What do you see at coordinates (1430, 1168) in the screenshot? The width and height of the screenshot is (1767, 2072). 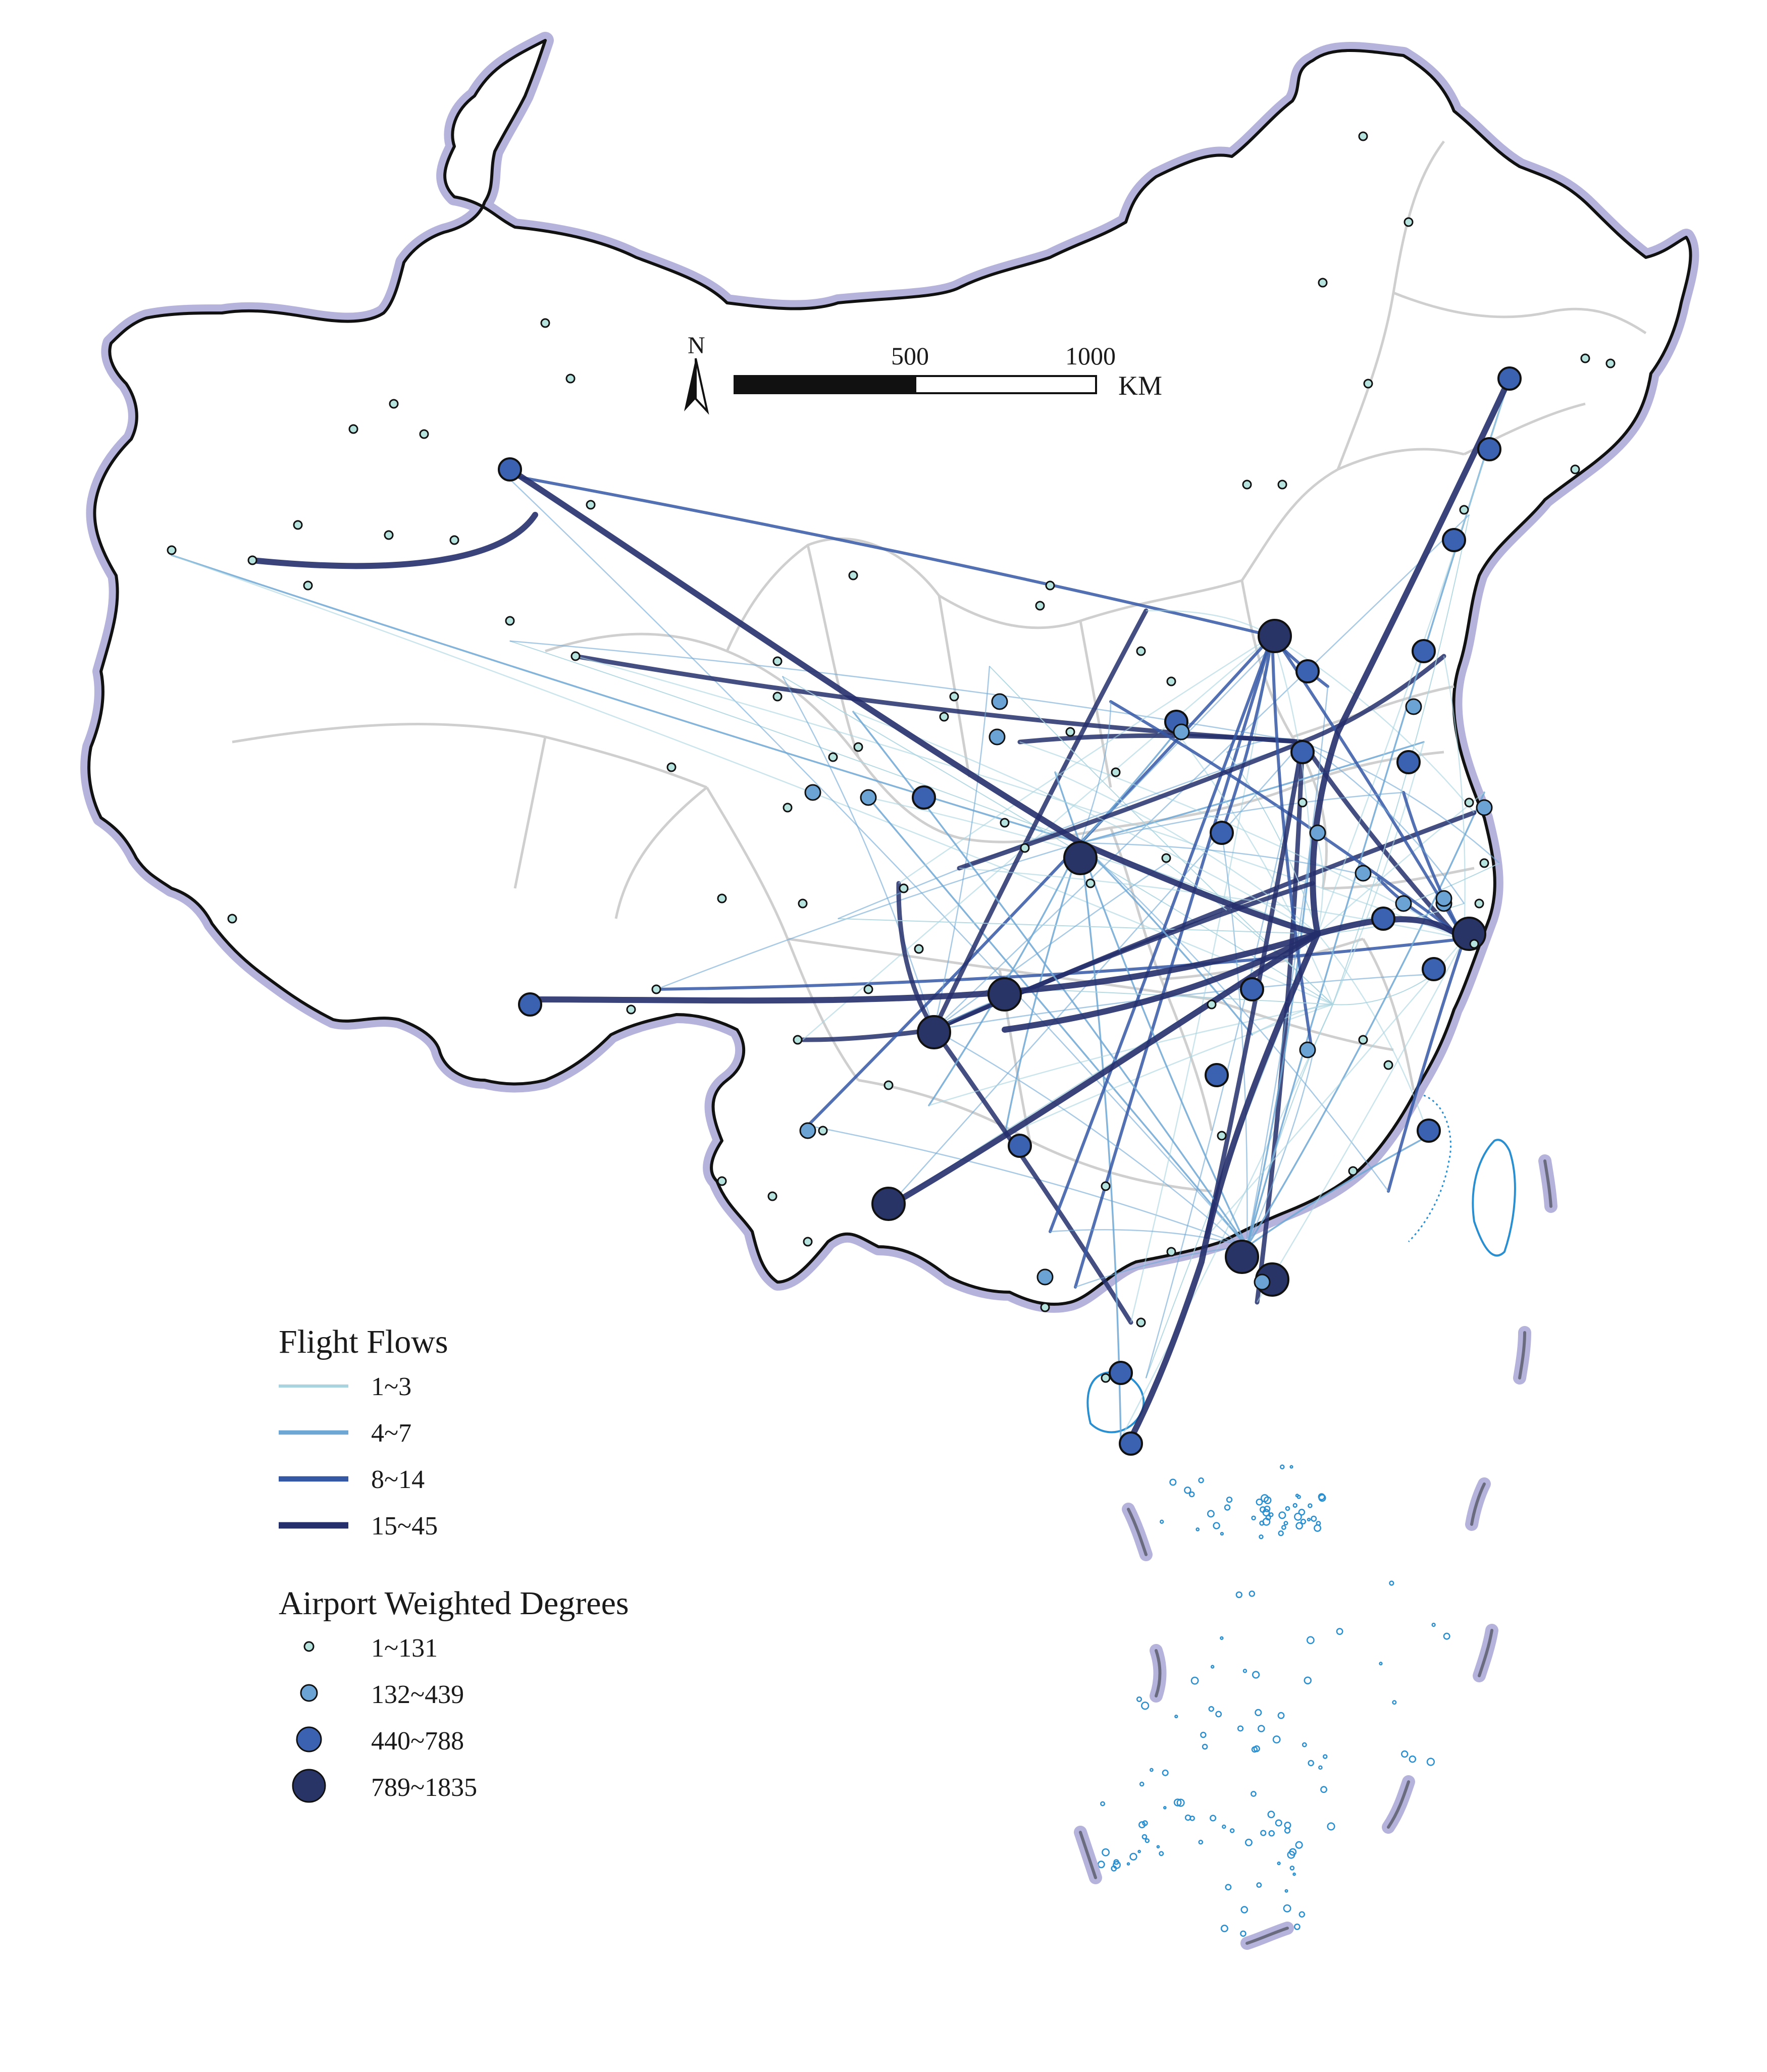 I see `coastline-detail` at bounding box center [1430, 1168].